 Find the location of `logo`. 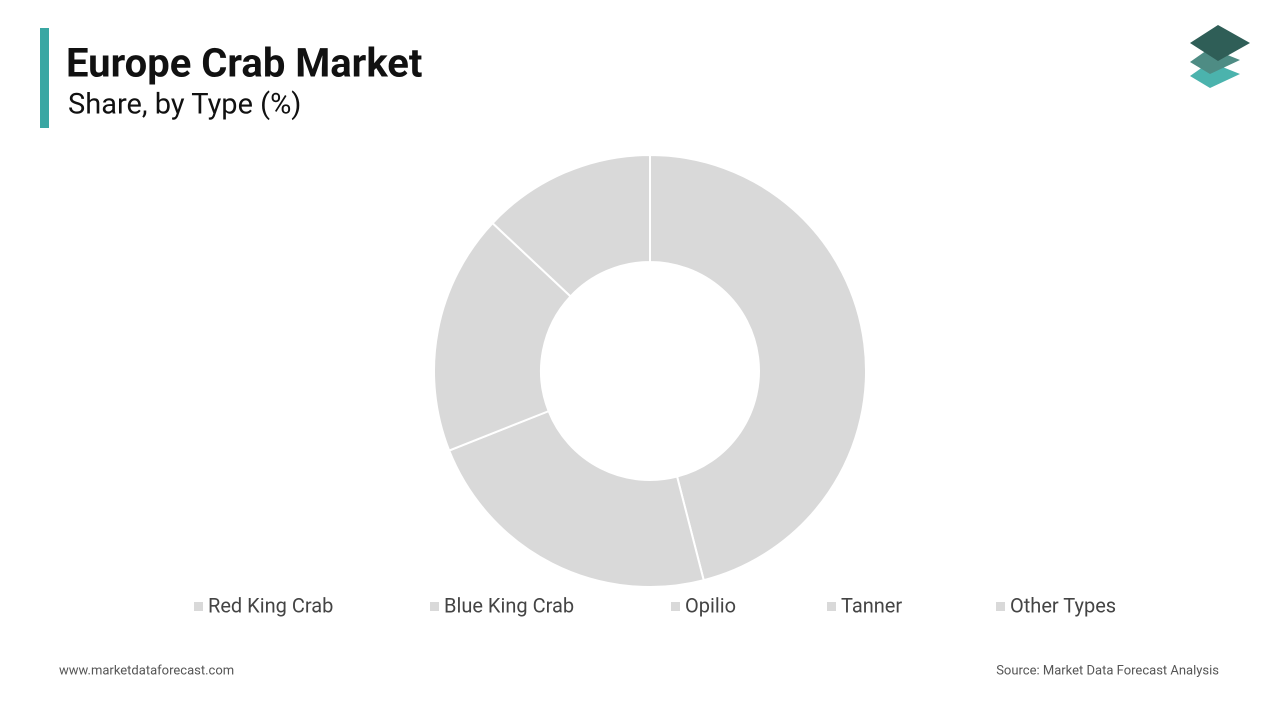

logo is located at coordinates (1220, 56).